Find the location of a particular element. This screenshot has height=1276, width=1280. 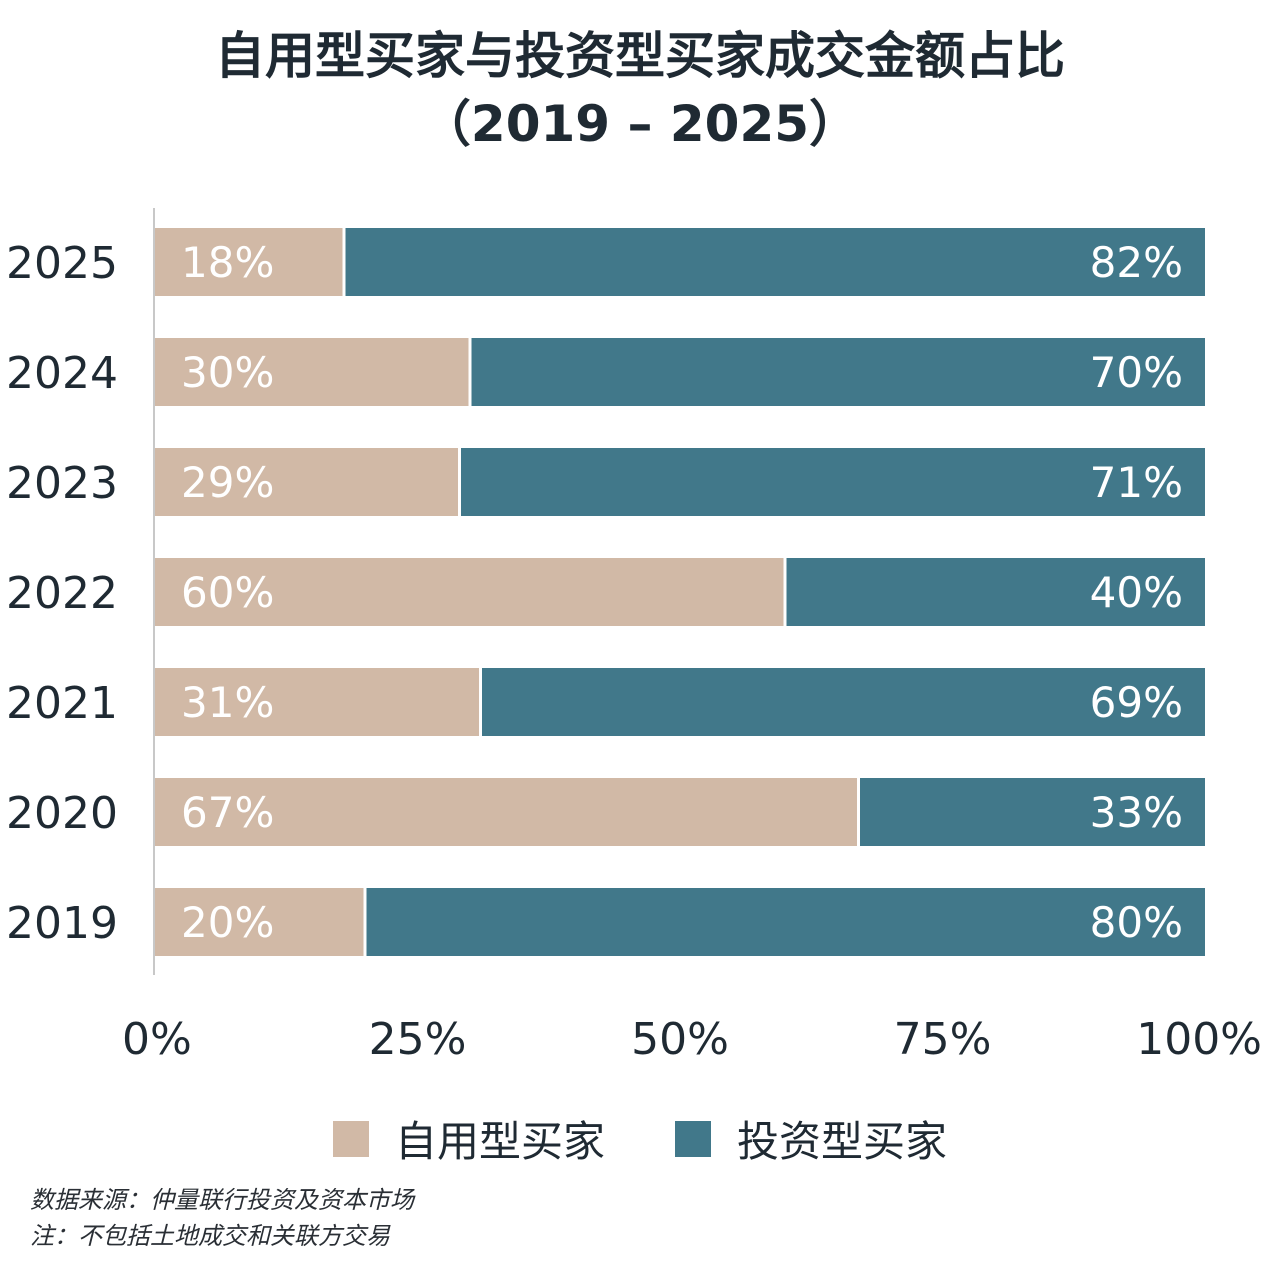

legend-label-owner-occupier: 自用型买家 is located at coordinates (499, 1141).